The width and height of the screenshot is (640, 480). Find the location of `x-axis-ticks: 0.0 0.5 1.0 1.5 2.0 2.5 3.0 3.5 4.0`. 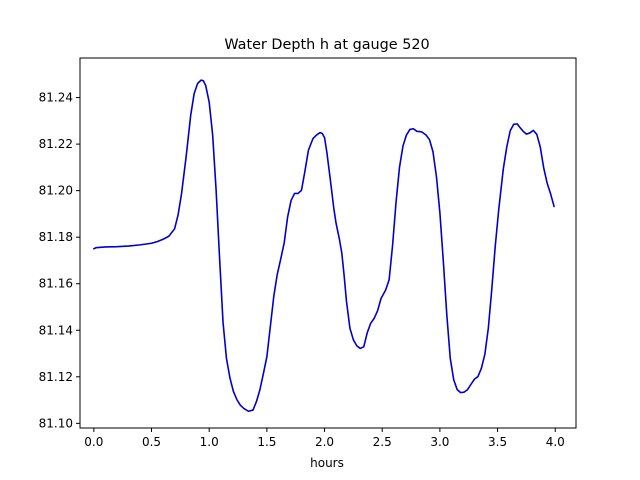

x-axis-ticks: 0.0 0.5 1.0 1.5 2.0 2.5 3.0 3.5 4.0 is located at coordinates (324, 438).